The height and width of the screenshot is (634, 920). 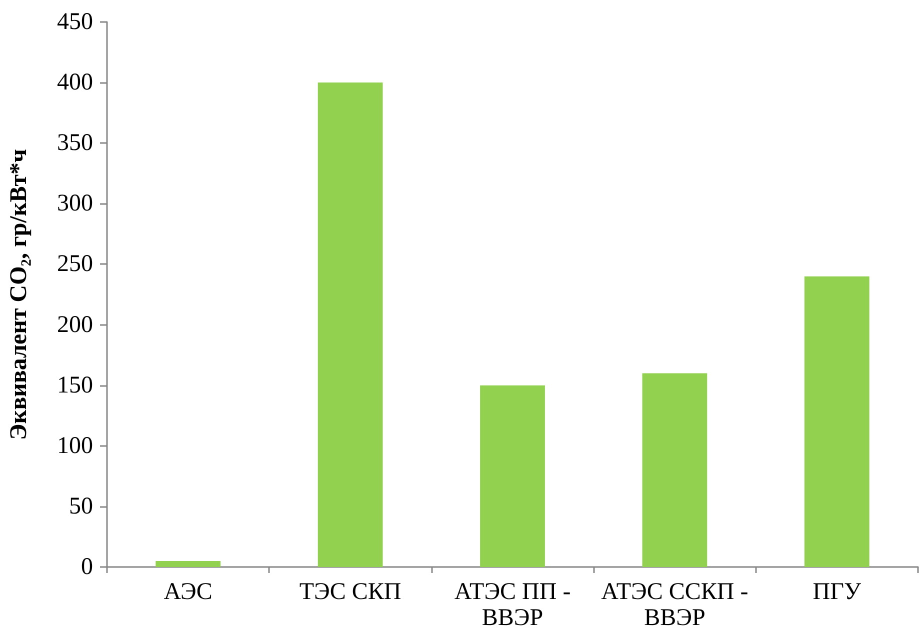 I want to click on y-tick-label: 400, so click(x=75, y=83).